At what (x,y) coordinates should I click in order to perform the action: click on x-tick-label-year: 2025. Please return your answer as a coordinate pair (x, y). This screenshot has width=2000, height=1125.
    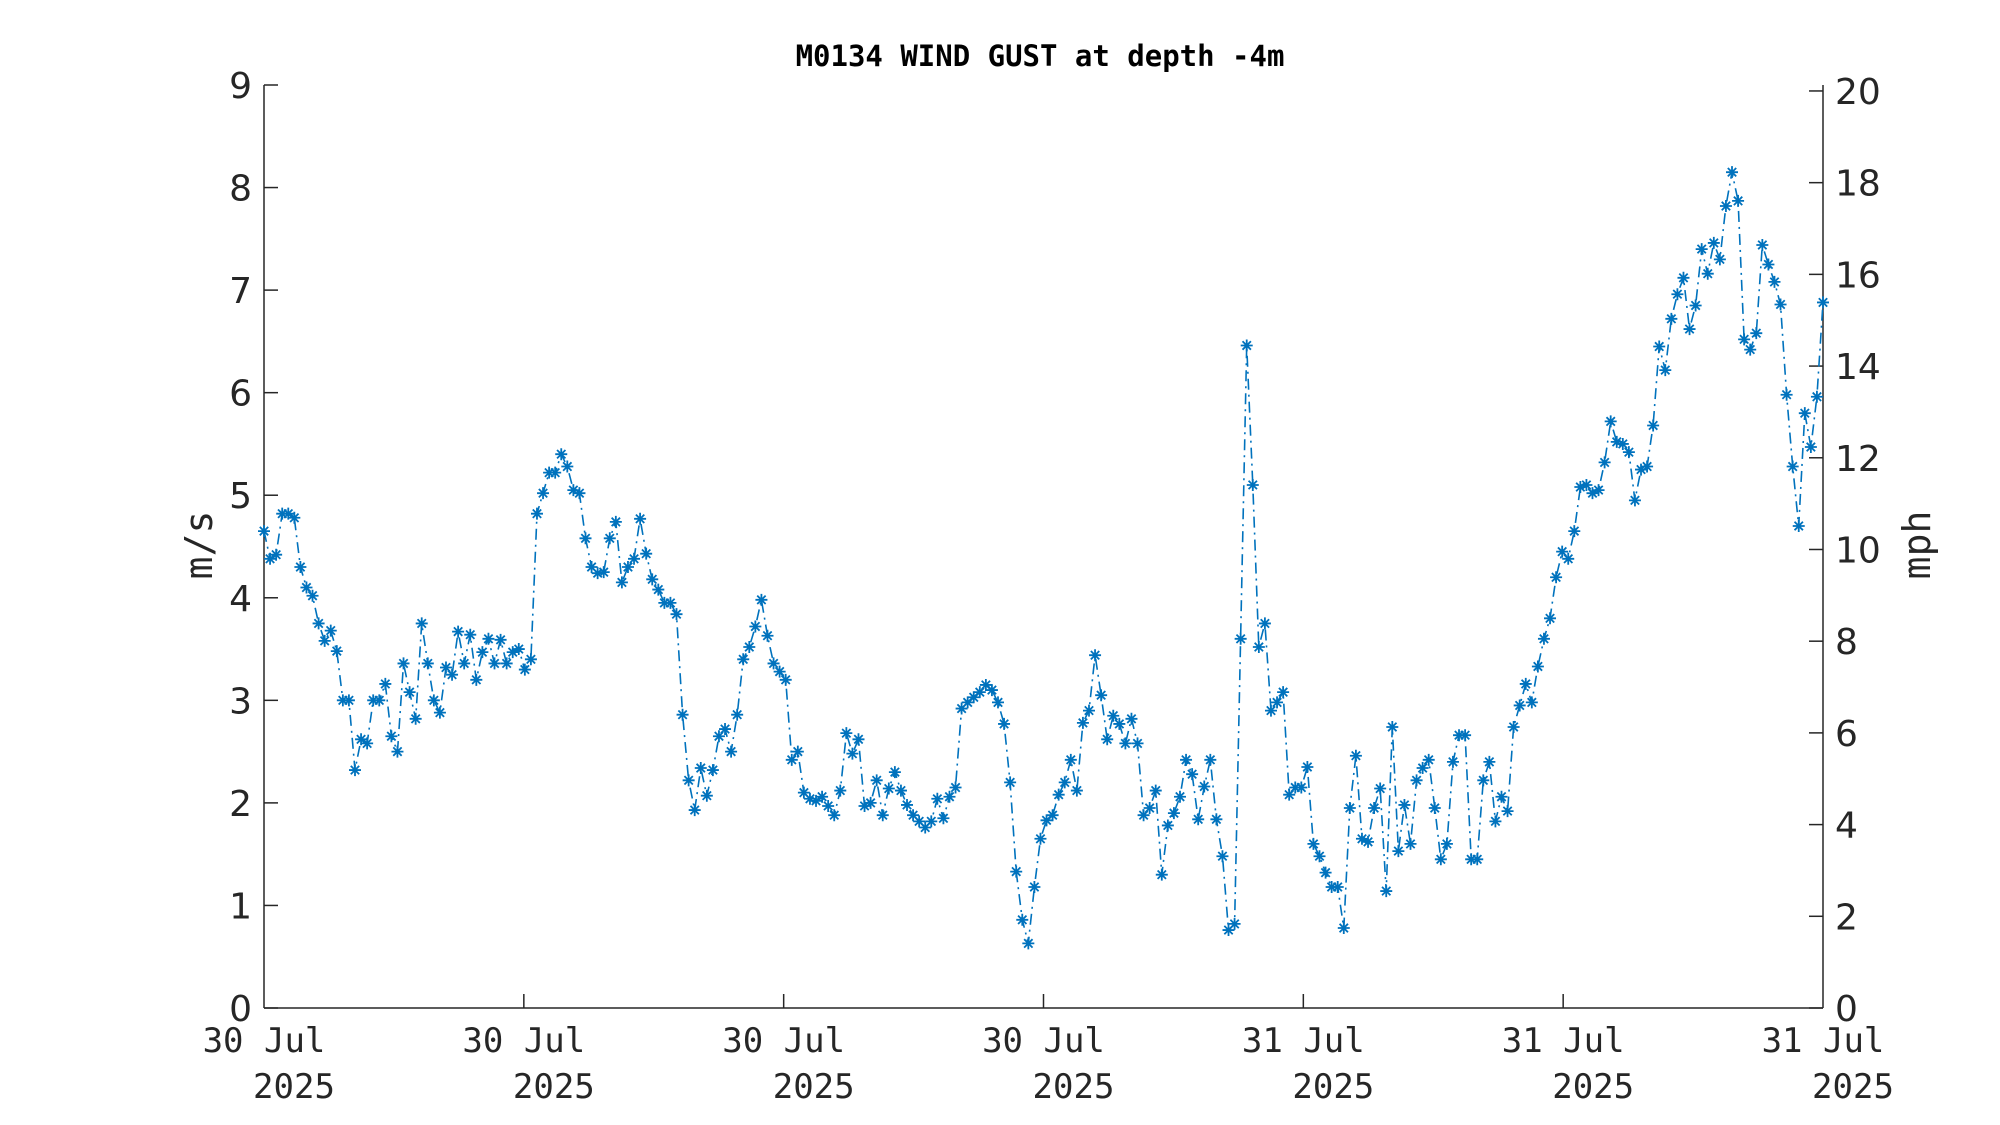
    Looking at the image, I should click on (554, 1087).